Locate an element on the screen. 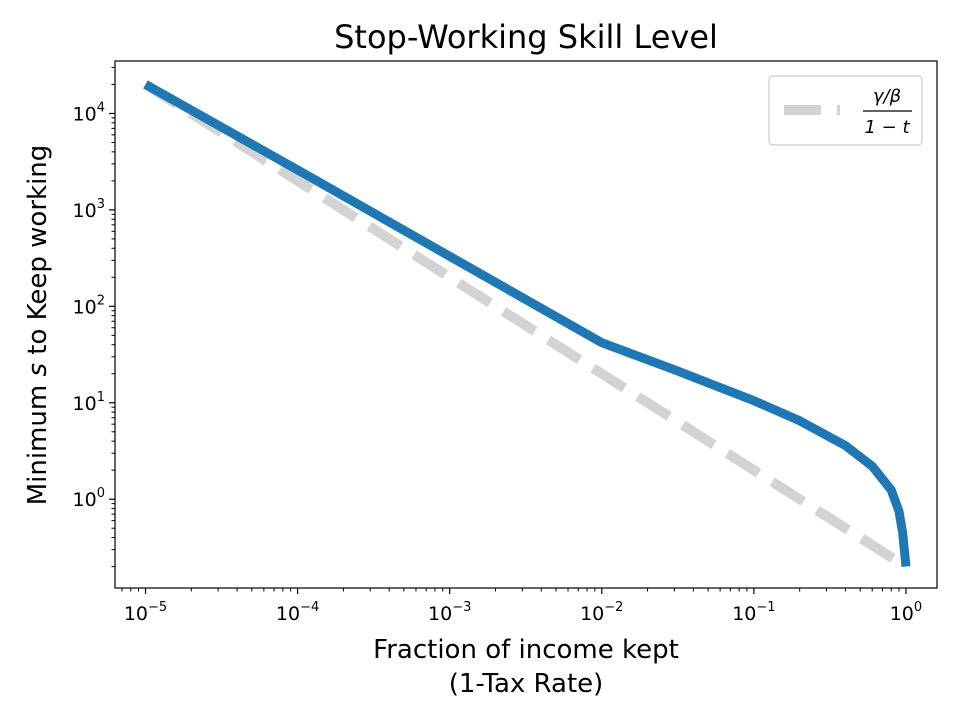 The image size is (960, 720). y-tick-label: 10⁰ is located at coordinates (89, 498).